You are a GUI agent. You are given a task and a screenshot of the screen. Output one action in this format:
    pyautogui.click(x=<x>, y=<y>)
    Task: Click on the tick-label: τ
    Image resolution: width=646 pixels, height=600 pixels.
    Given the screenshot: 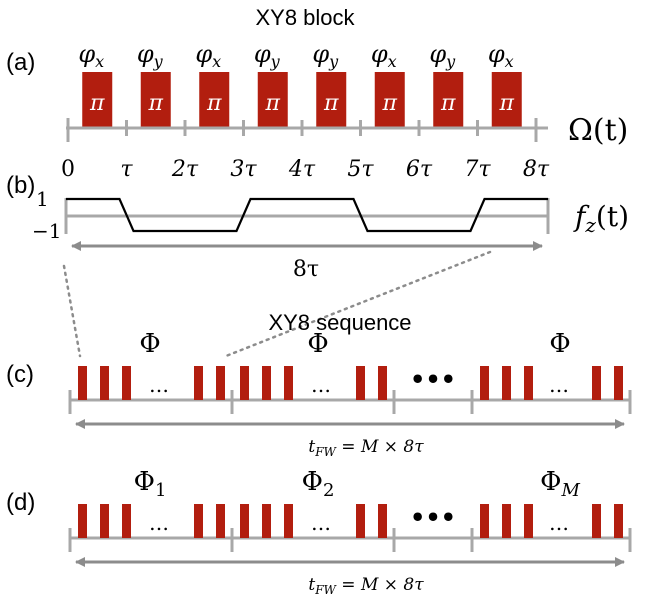 What is the action you would take?
    pyautogui.click(x=126, y=169)
    